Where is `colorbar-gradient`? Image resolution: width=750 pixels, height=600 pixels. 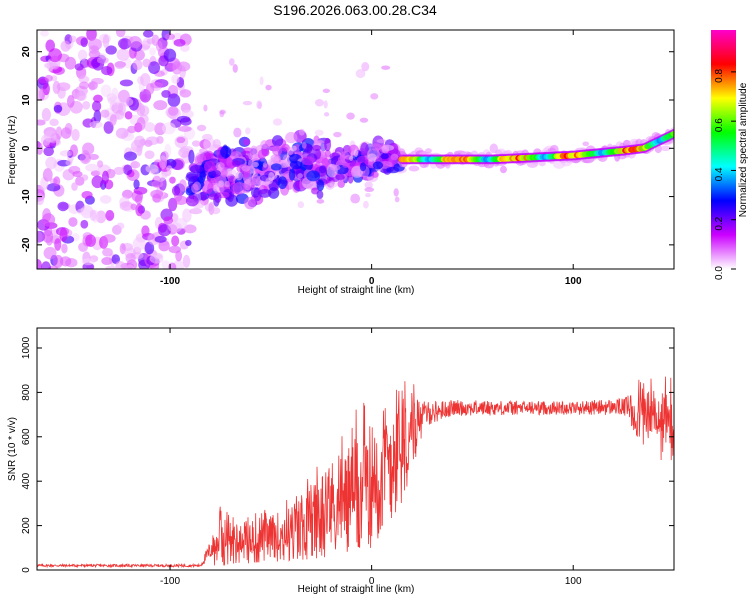
colorbar-gradient is located at coordinates (723, 149).